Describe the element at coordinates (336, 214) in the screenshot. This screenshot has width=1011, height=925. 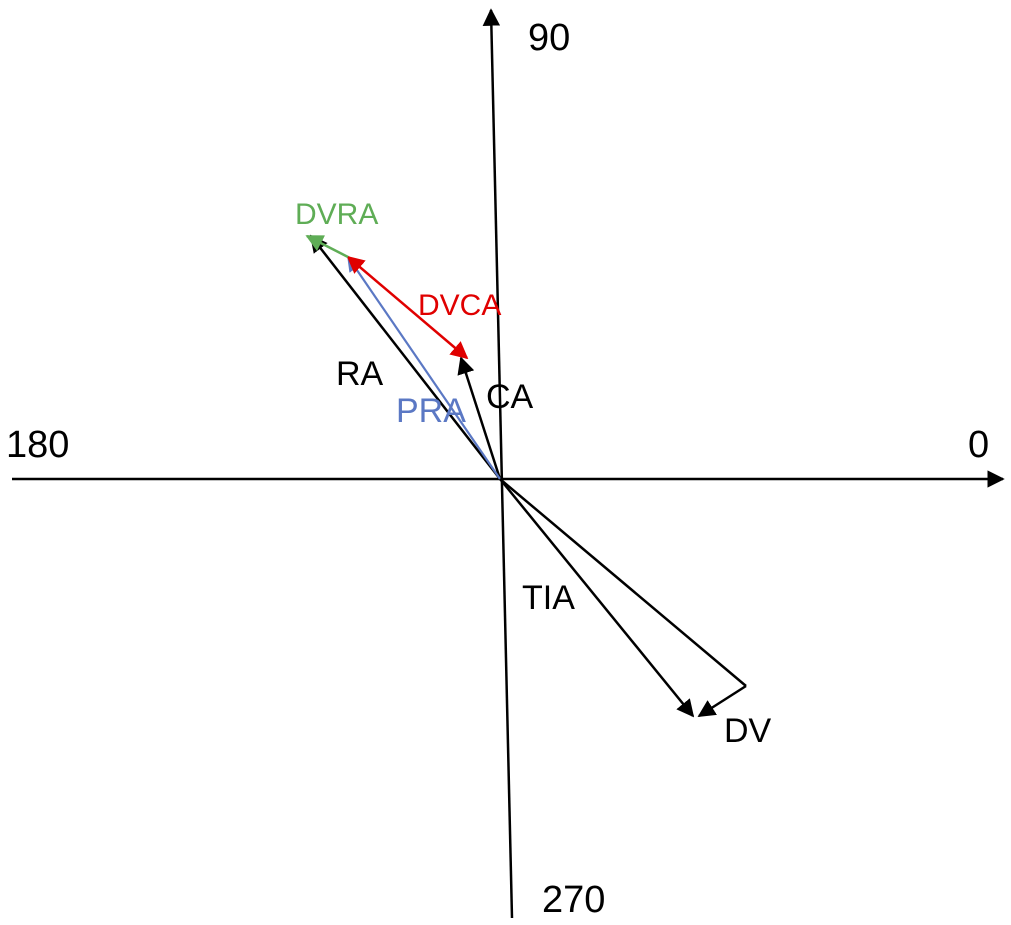
I see `dvra-label: DVRA` at that location.